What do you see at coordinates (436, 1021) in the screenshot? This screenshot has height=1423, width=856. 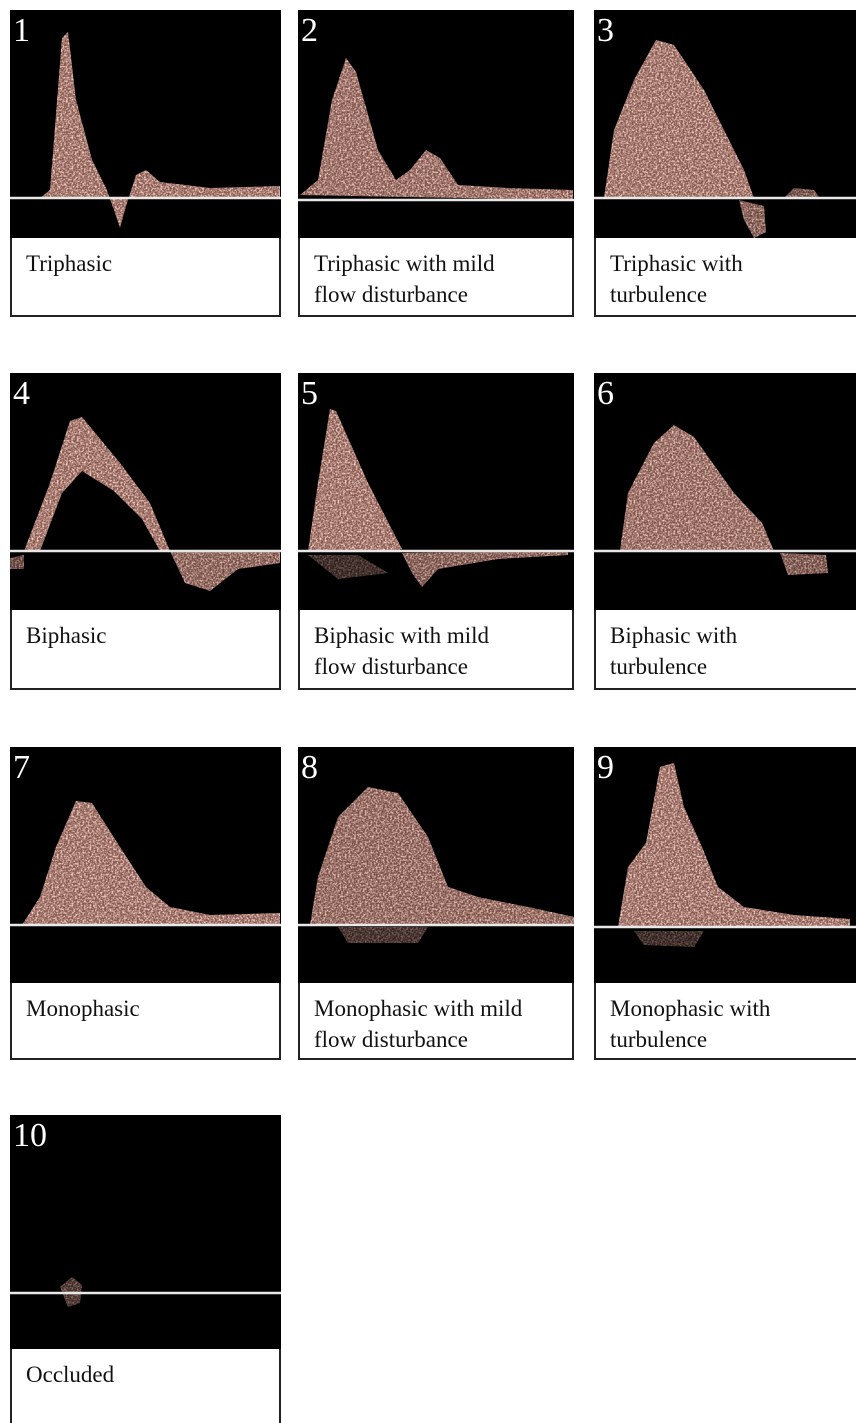 I see `panel-caption-8: Monophasic with mild flow disturbance` at bounding box center [436, 1021].